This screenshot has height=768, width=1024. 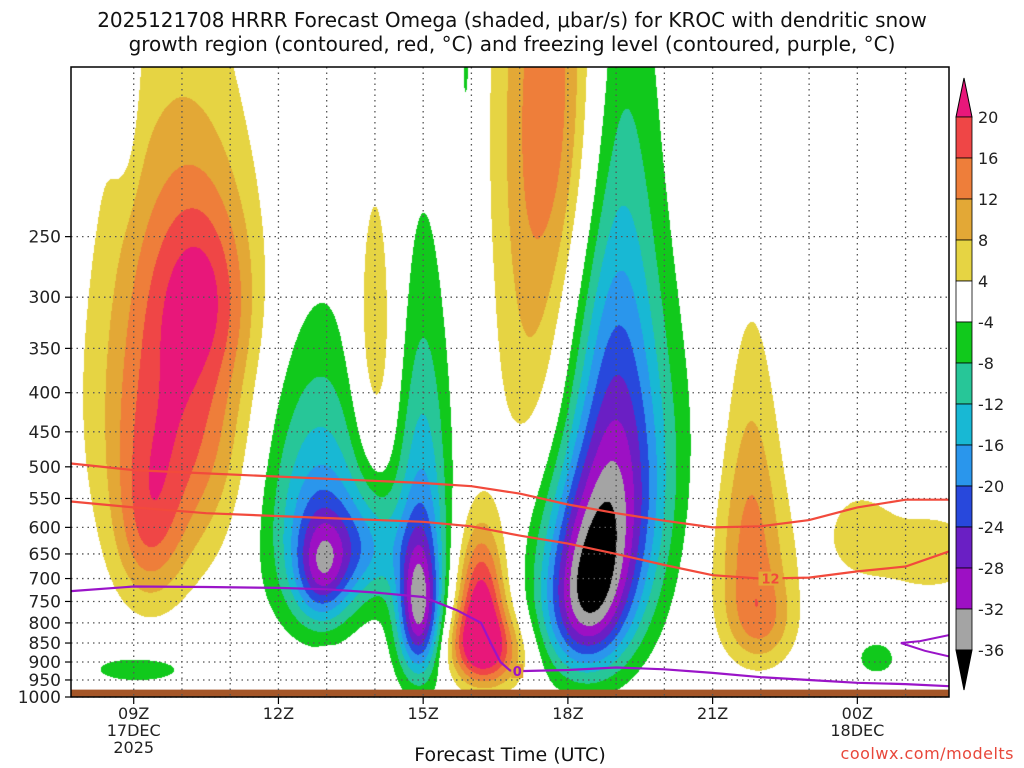 I want to click on y-tick-label-300: 300, so click(x=45, y=298).